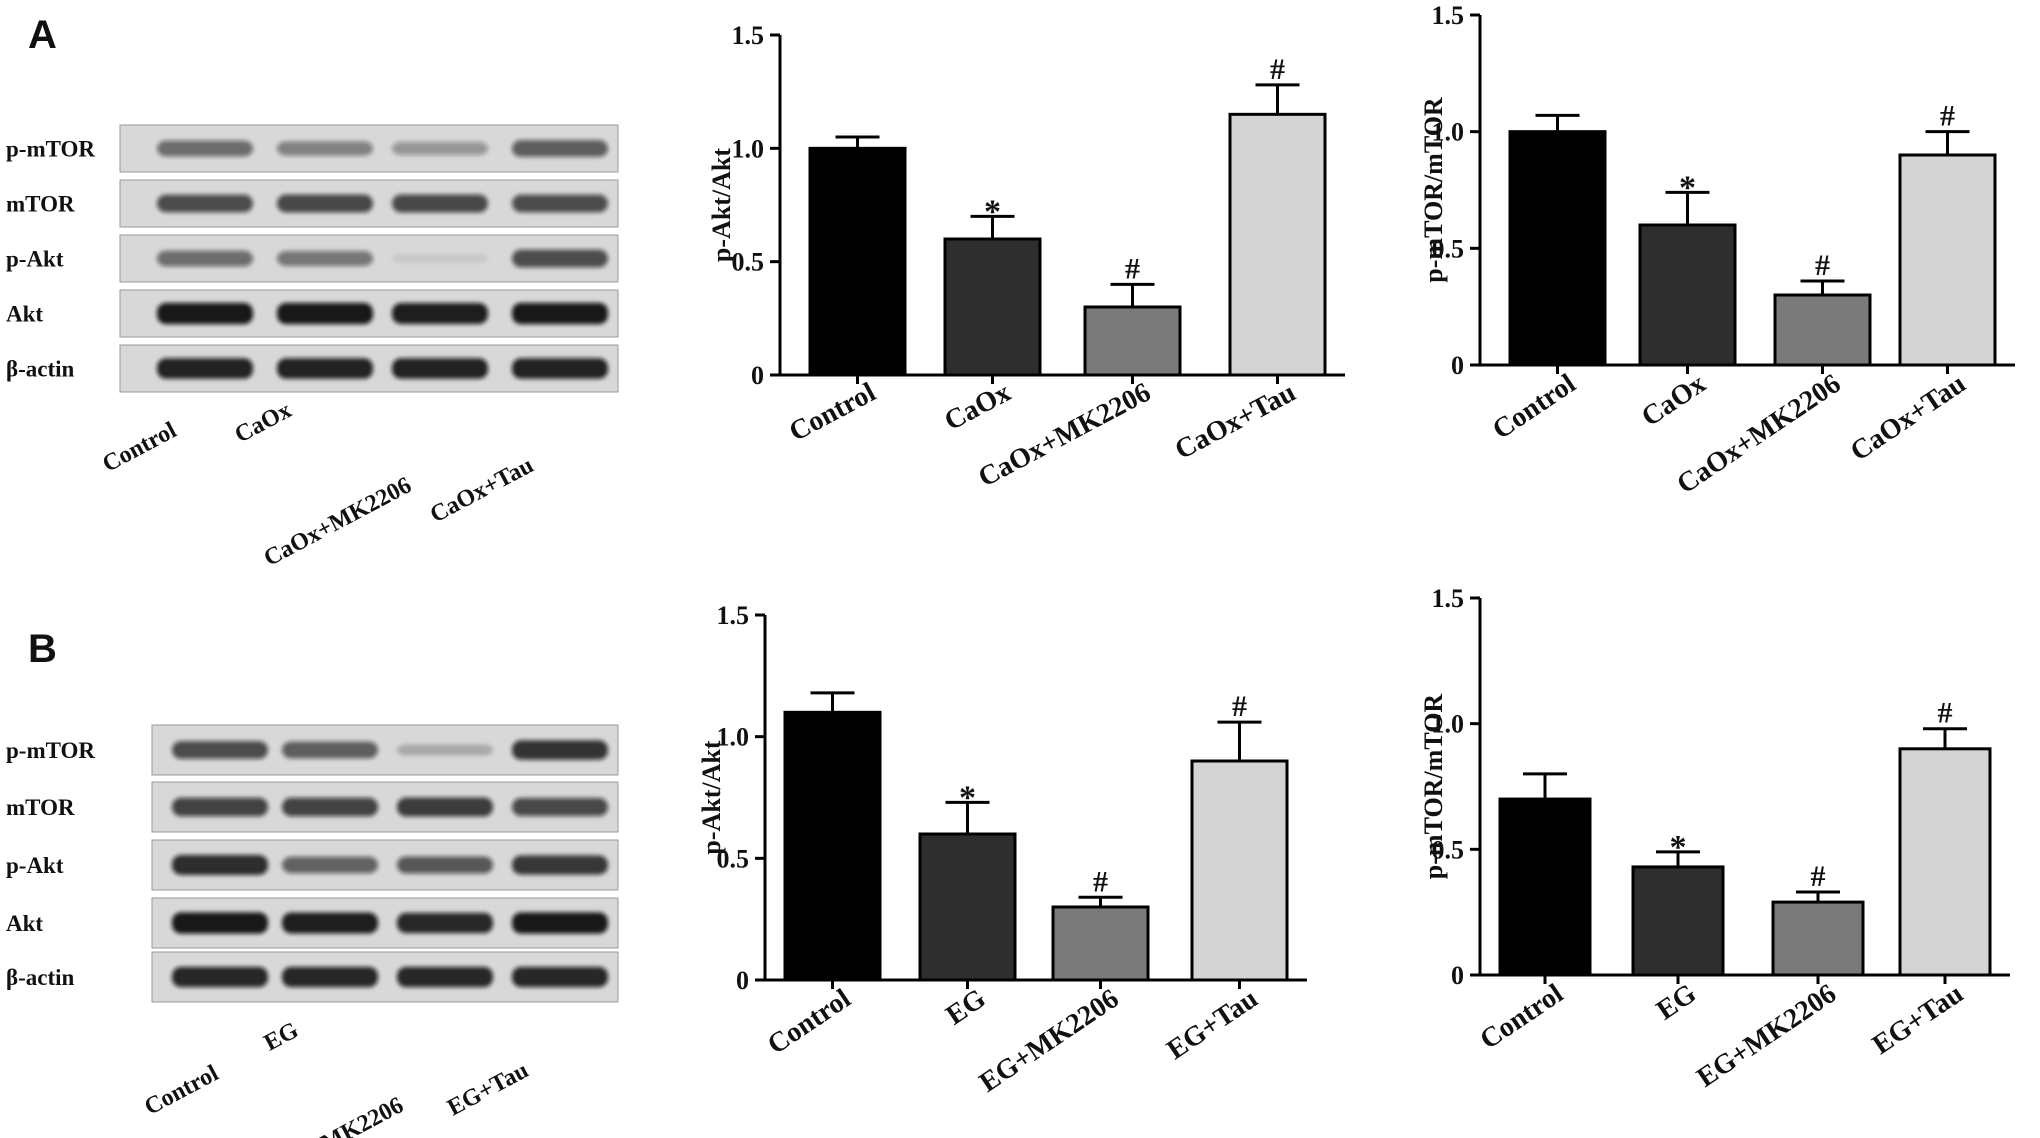  I want to click on blot-band-mtor-control, so click(205, 203).